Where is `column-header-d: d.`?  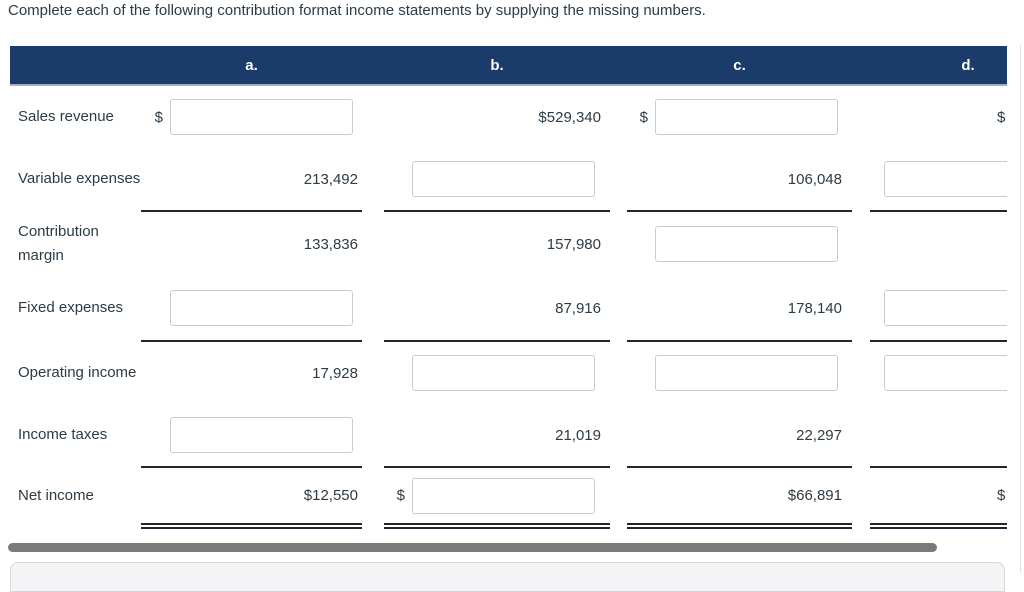
column-header-d: d. is located at coordinates (968, 65).